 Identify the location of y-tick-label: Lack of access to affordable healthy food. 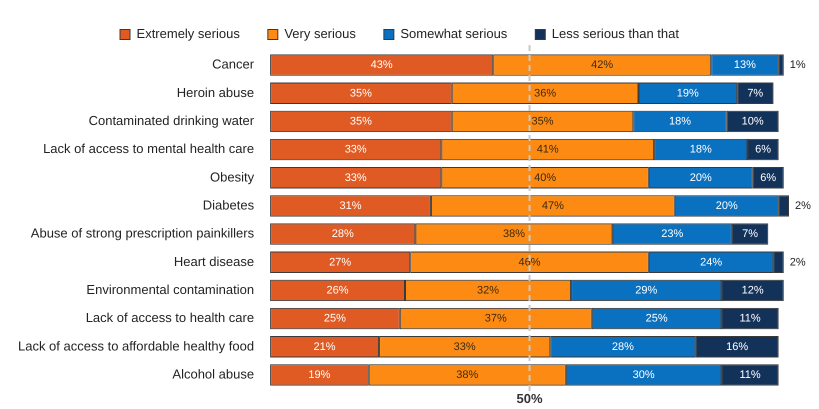
(136, 346).